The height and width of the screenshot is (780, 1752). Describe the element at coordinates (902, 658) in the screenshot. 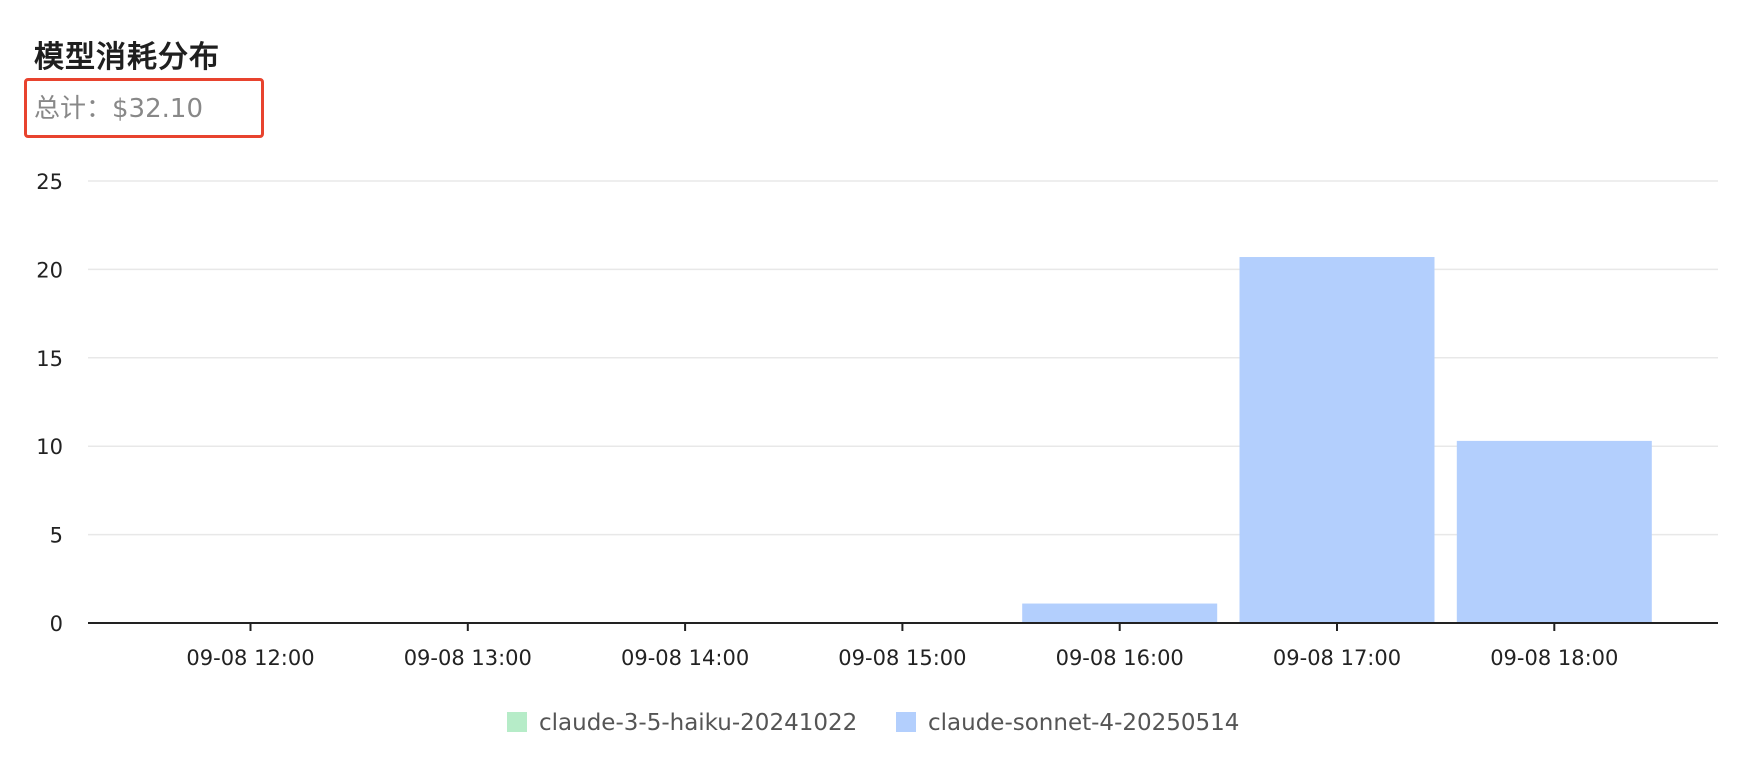

I see `x-tick-label: 09-08 15:00` at that location.